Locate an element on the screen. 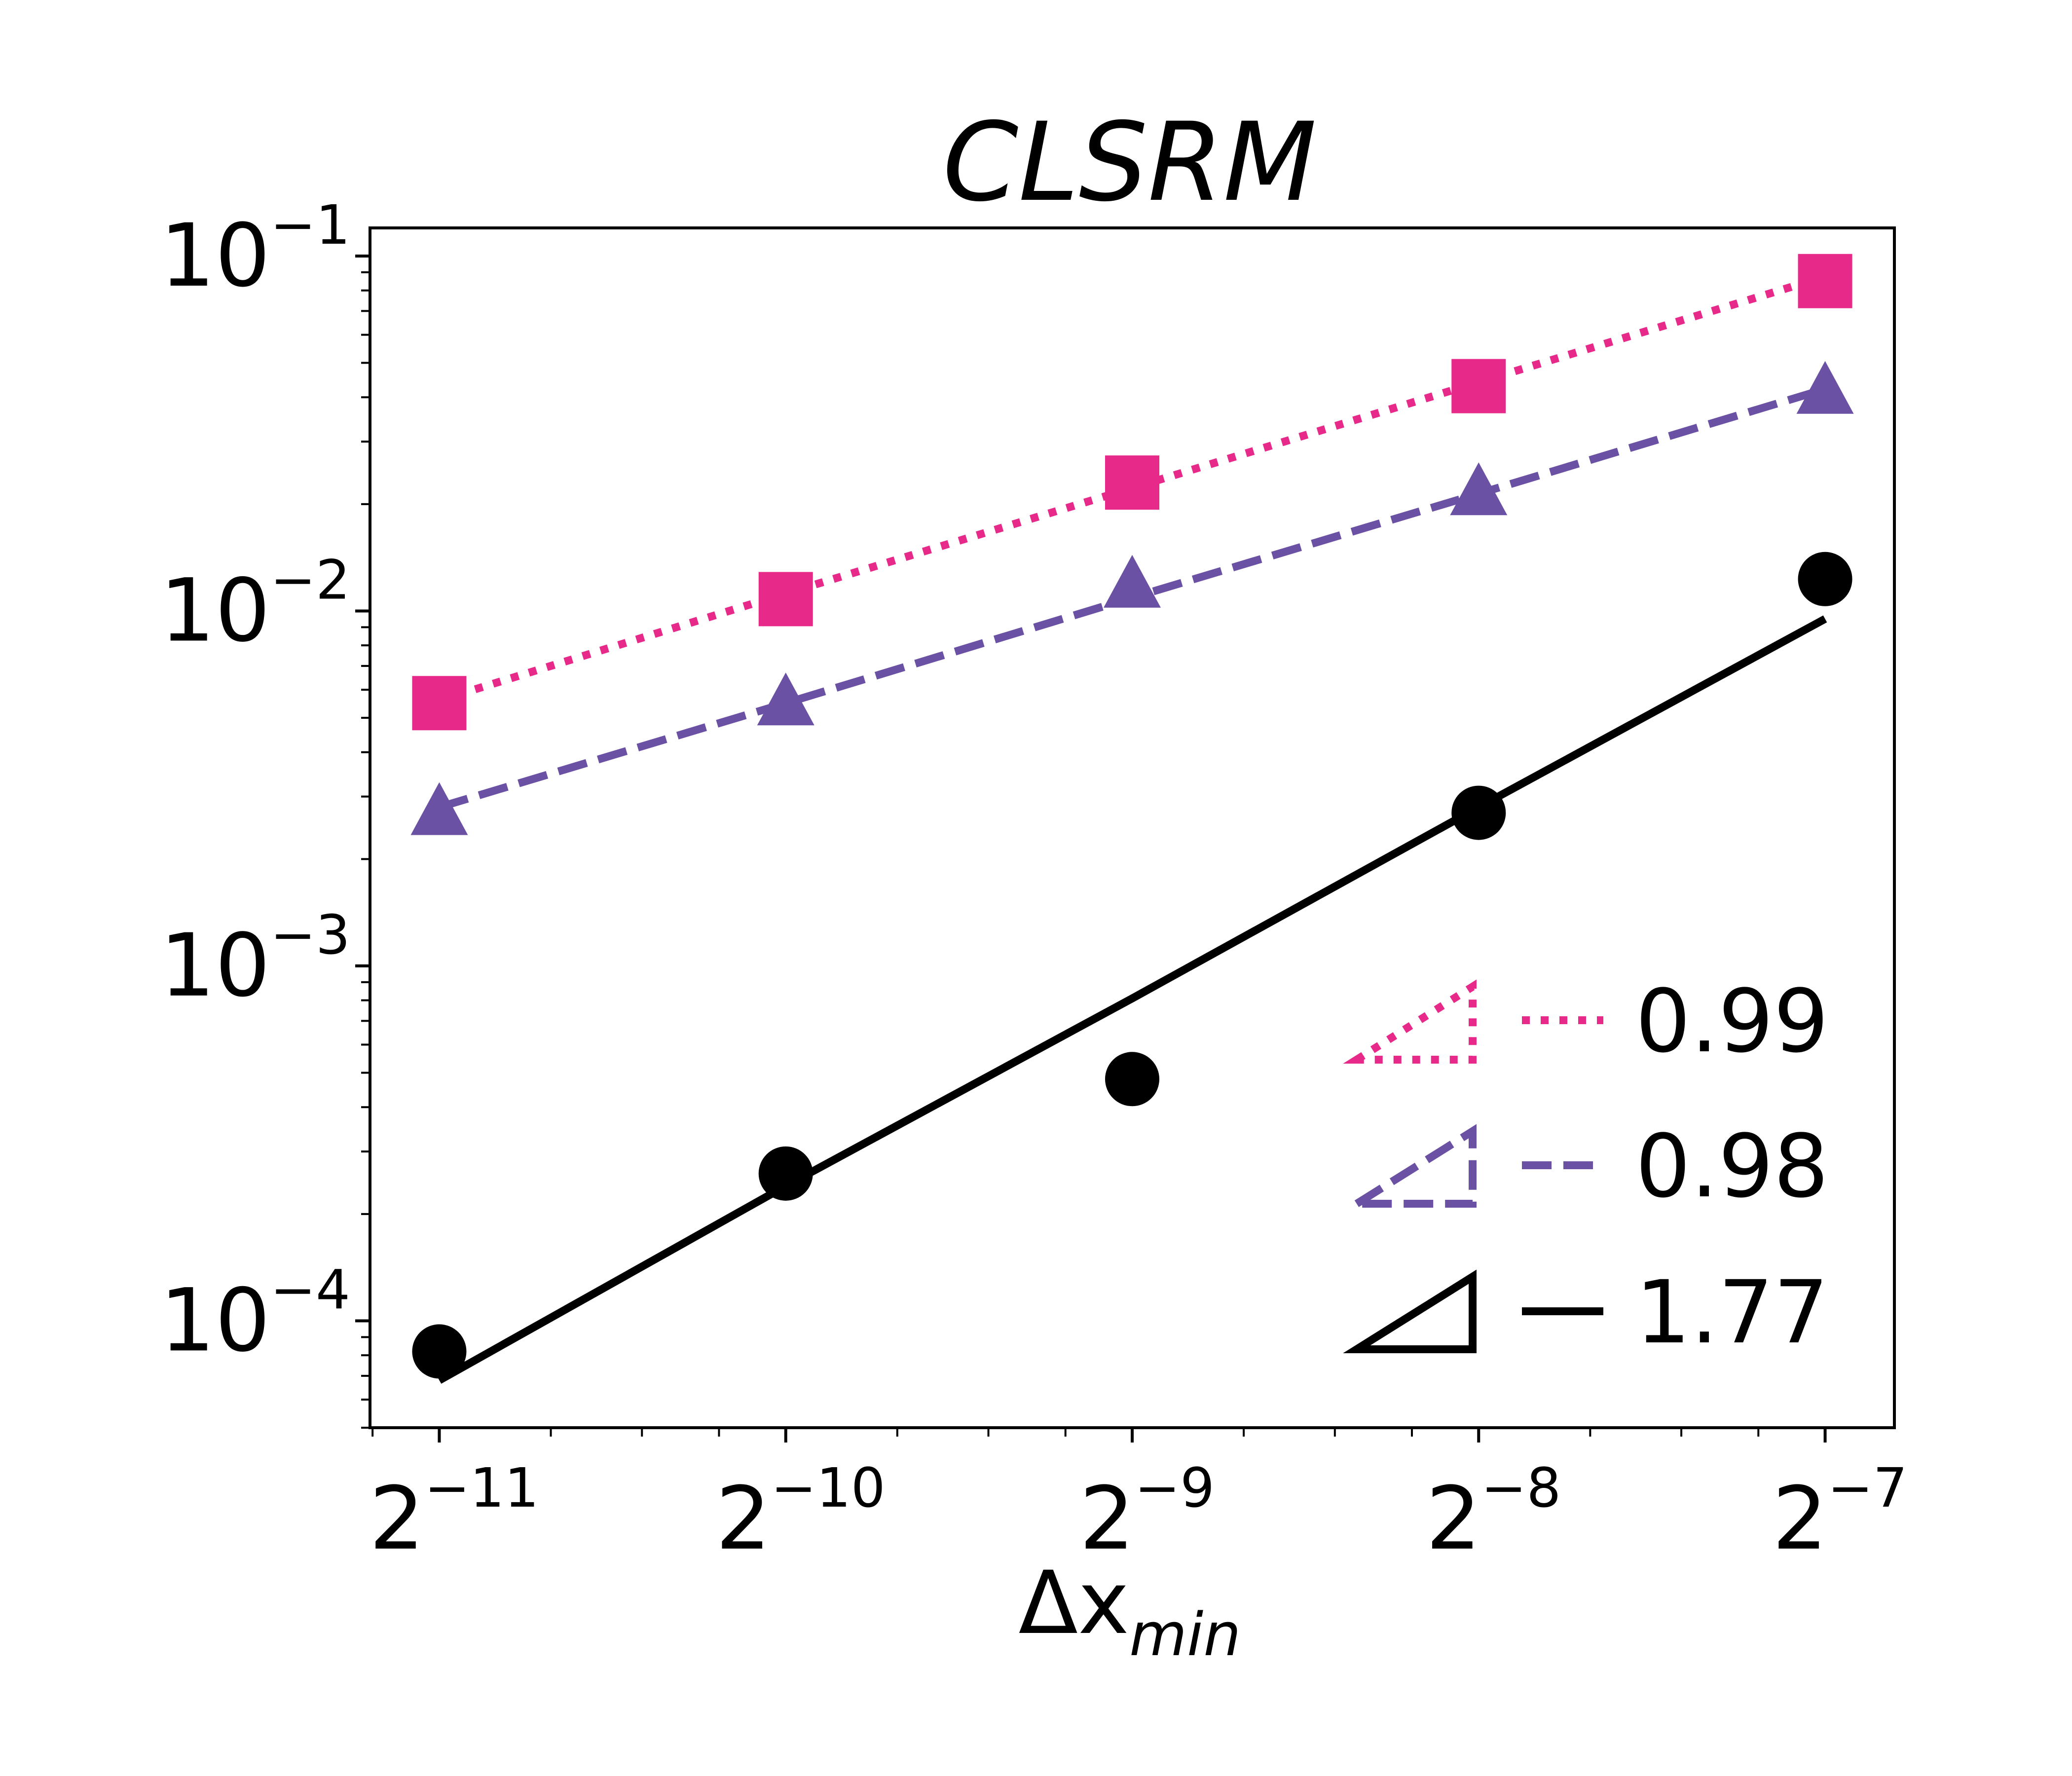 The height and width of the screenshot is (1776, 2072). x-axis-ticks: 2−11 2−10 2−9 2−8 2−7 is located at coordinates (1138, 1499).